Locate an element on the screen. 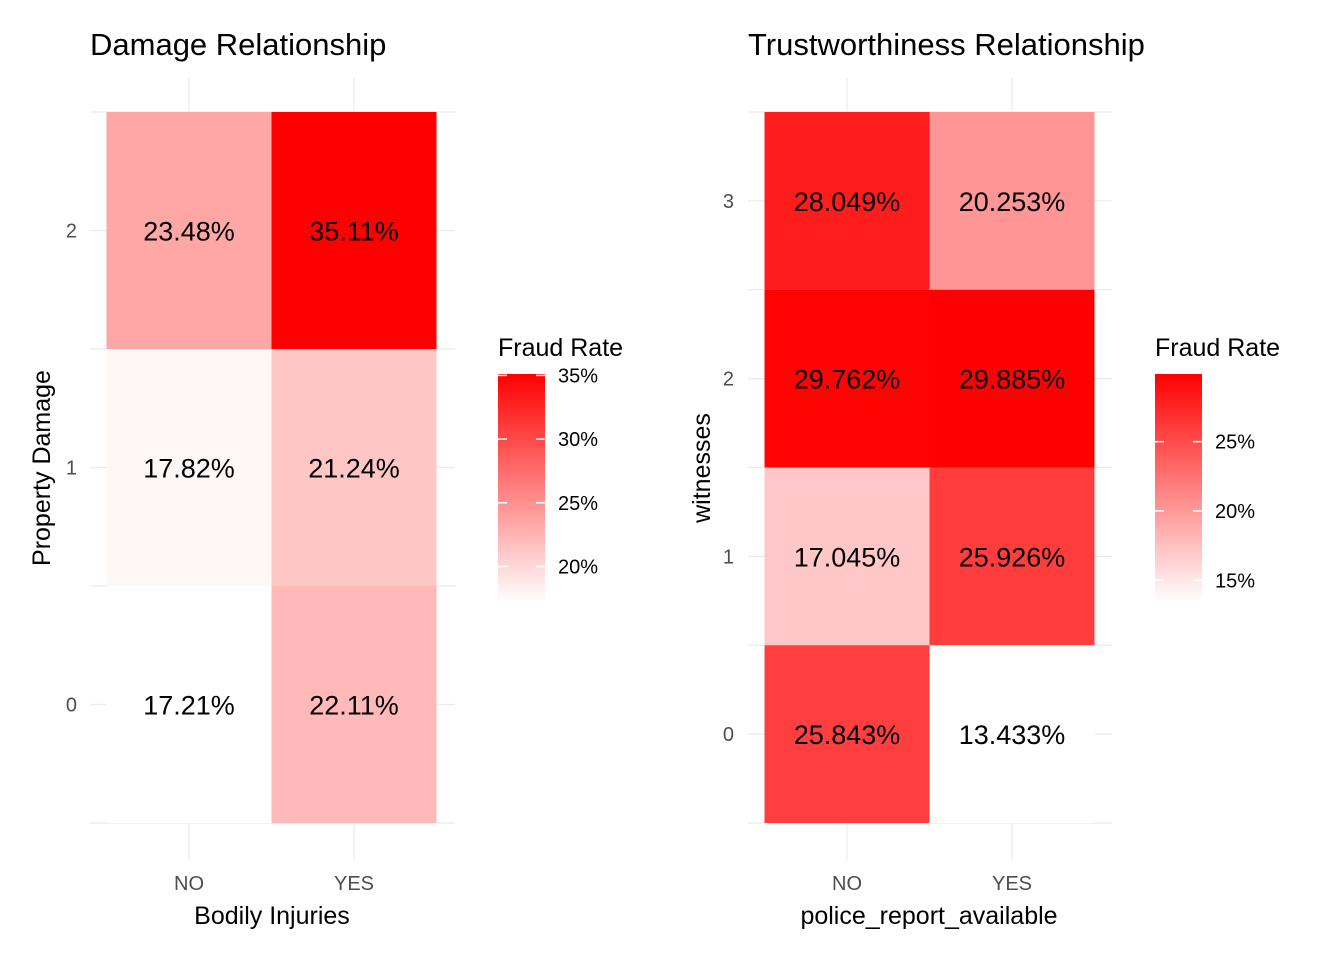 The width and height of the screenshot is (1344, 960). cell-value-label: 13.433% is located at coordinates (1012, 735).